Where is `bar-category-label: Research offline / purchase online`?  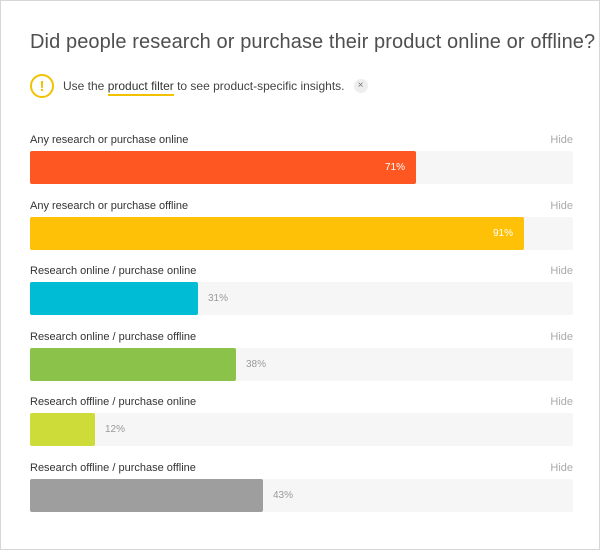
bar-category-label: Research offline / purchase online is located at coordinates (113, 402).